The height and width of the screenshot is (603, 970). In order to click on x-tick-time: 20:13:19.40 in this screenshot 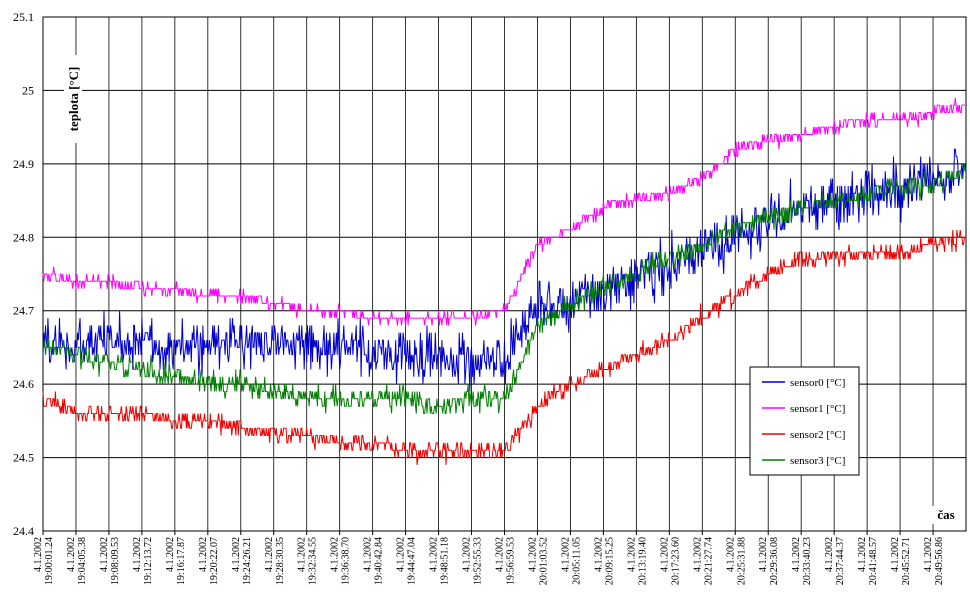, I will do `click(642, 561)`.